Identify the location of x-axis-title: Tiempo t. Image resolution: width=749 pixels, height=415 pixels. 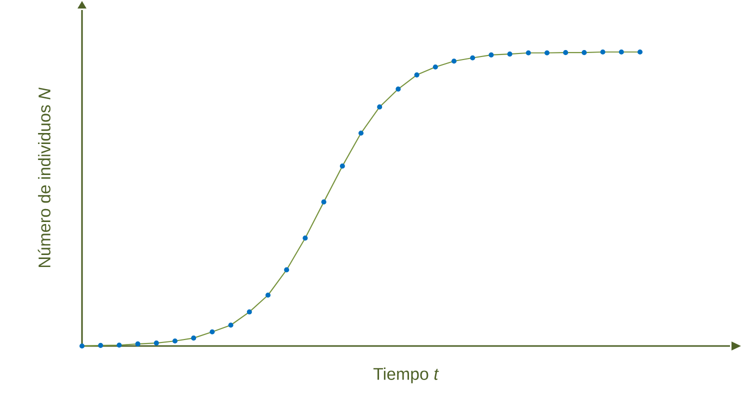
(406, 376).